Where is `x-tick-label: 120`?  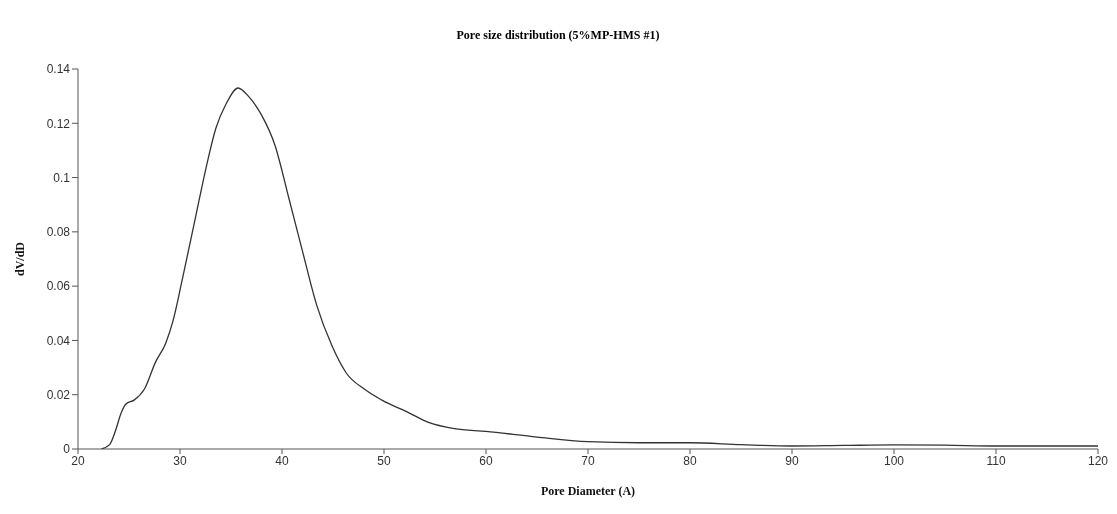
x-tick-label: 120 is located at coordinates (1098, 460).